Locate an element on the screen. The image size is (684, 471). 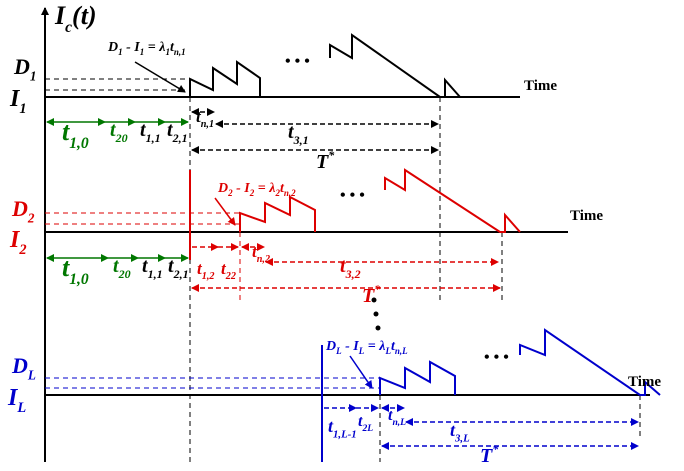
duration-label: t1,L-1 is located at coordinates (342, 428).